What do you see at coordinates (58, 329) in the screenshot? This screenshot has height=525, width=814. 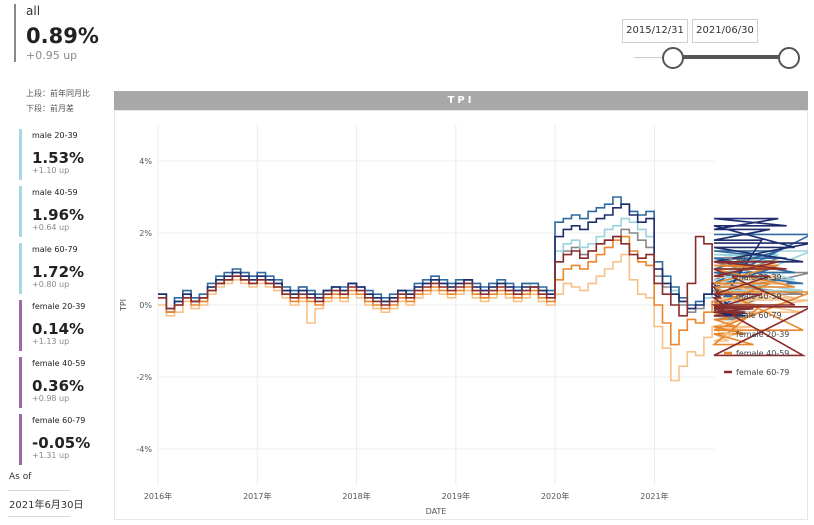 I see `kpi-card-value: 0.14%` at bounding box center [58, 329].